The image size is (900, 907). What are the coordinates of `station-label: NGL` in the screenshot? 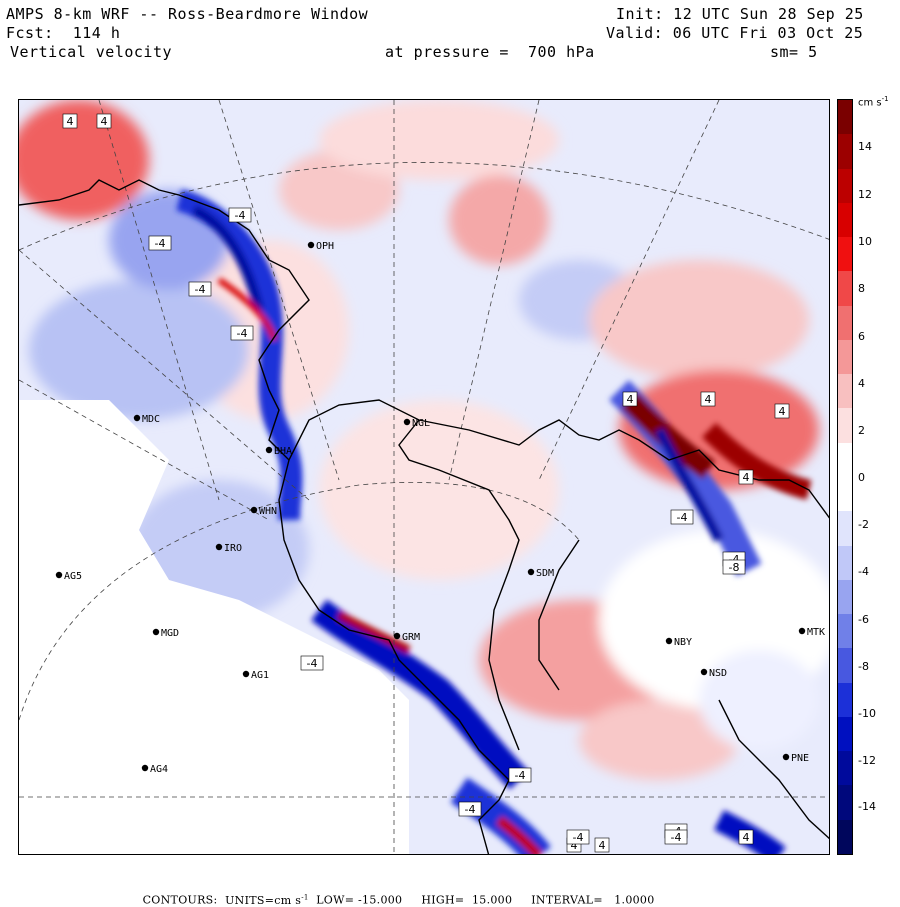 It's located at (421, 423).